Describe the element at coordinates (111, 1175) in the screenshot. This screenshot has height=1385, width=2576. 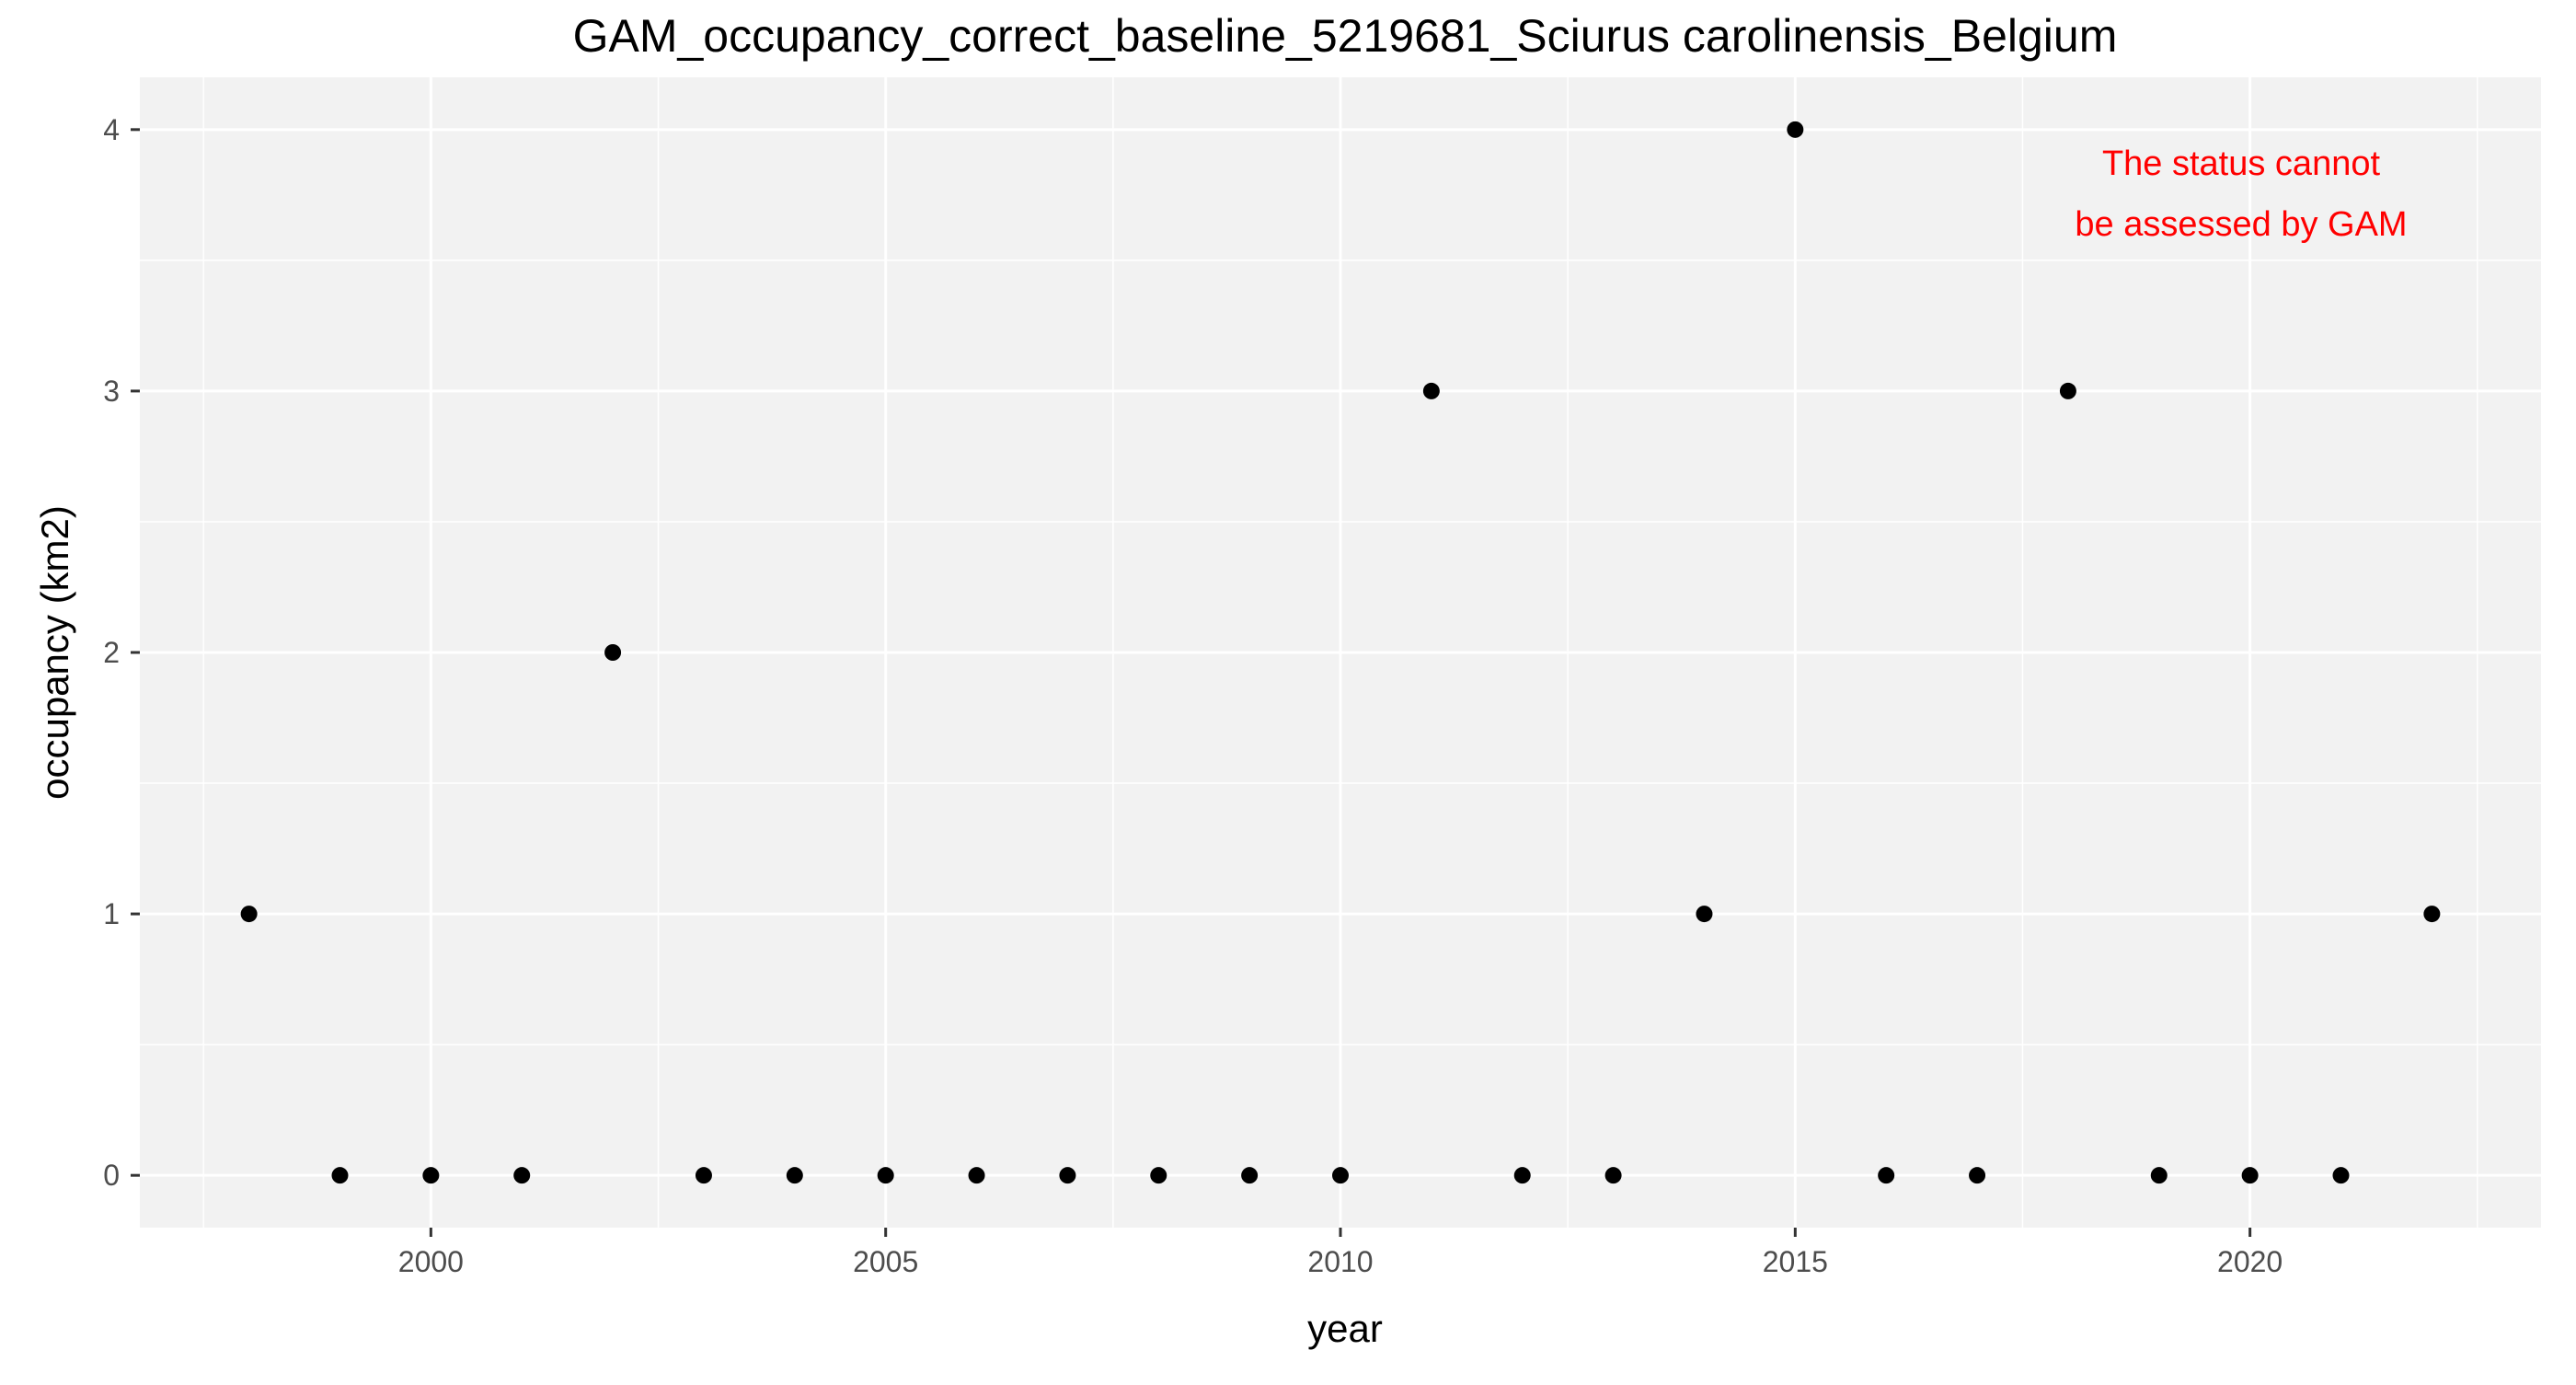
I see `y-tick-label-0: 0` at that location.